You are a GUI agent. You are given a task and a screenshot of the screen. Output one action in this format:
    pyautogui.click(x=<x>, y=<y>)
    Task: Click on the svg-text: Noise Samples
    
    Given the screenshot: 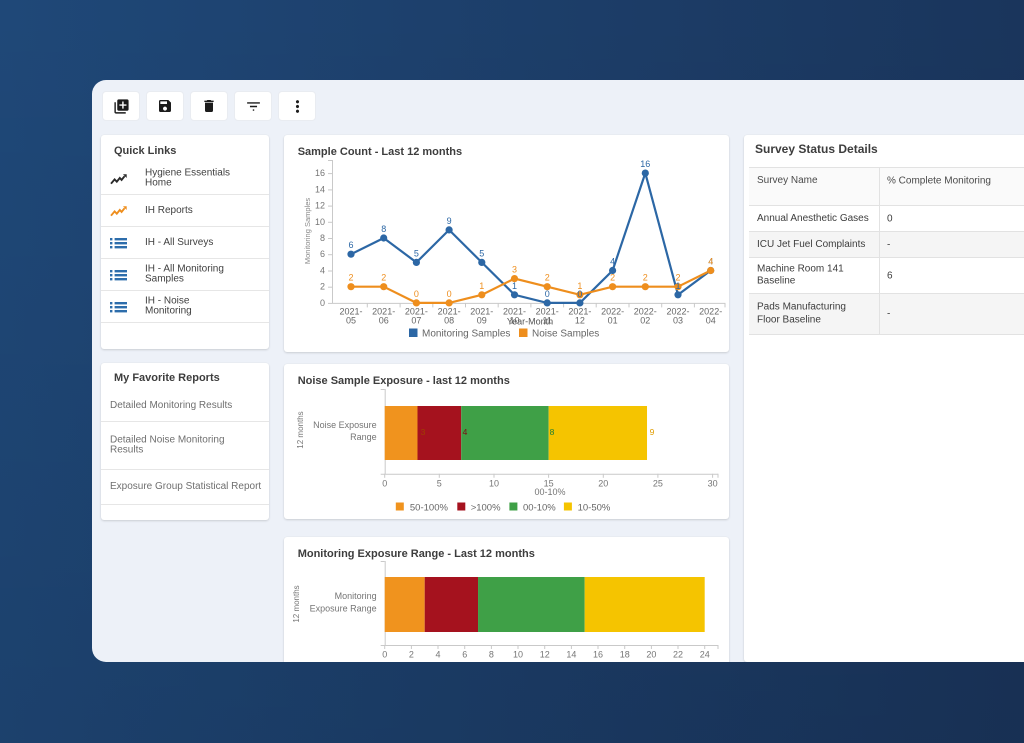 What is the action you would take?
    pyautogui.click(x=565, y=334)
    